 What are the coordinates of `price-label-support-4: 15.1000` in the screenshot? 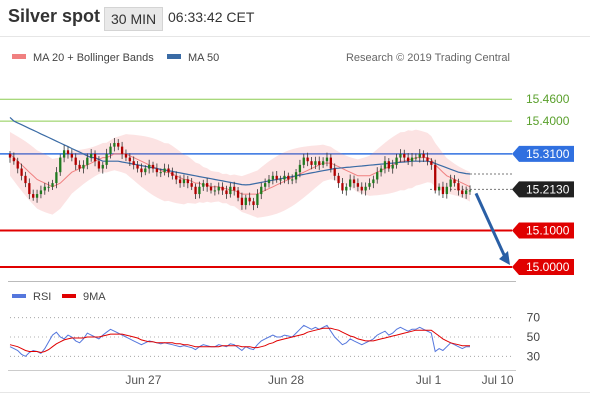 It's located at (548, 231).